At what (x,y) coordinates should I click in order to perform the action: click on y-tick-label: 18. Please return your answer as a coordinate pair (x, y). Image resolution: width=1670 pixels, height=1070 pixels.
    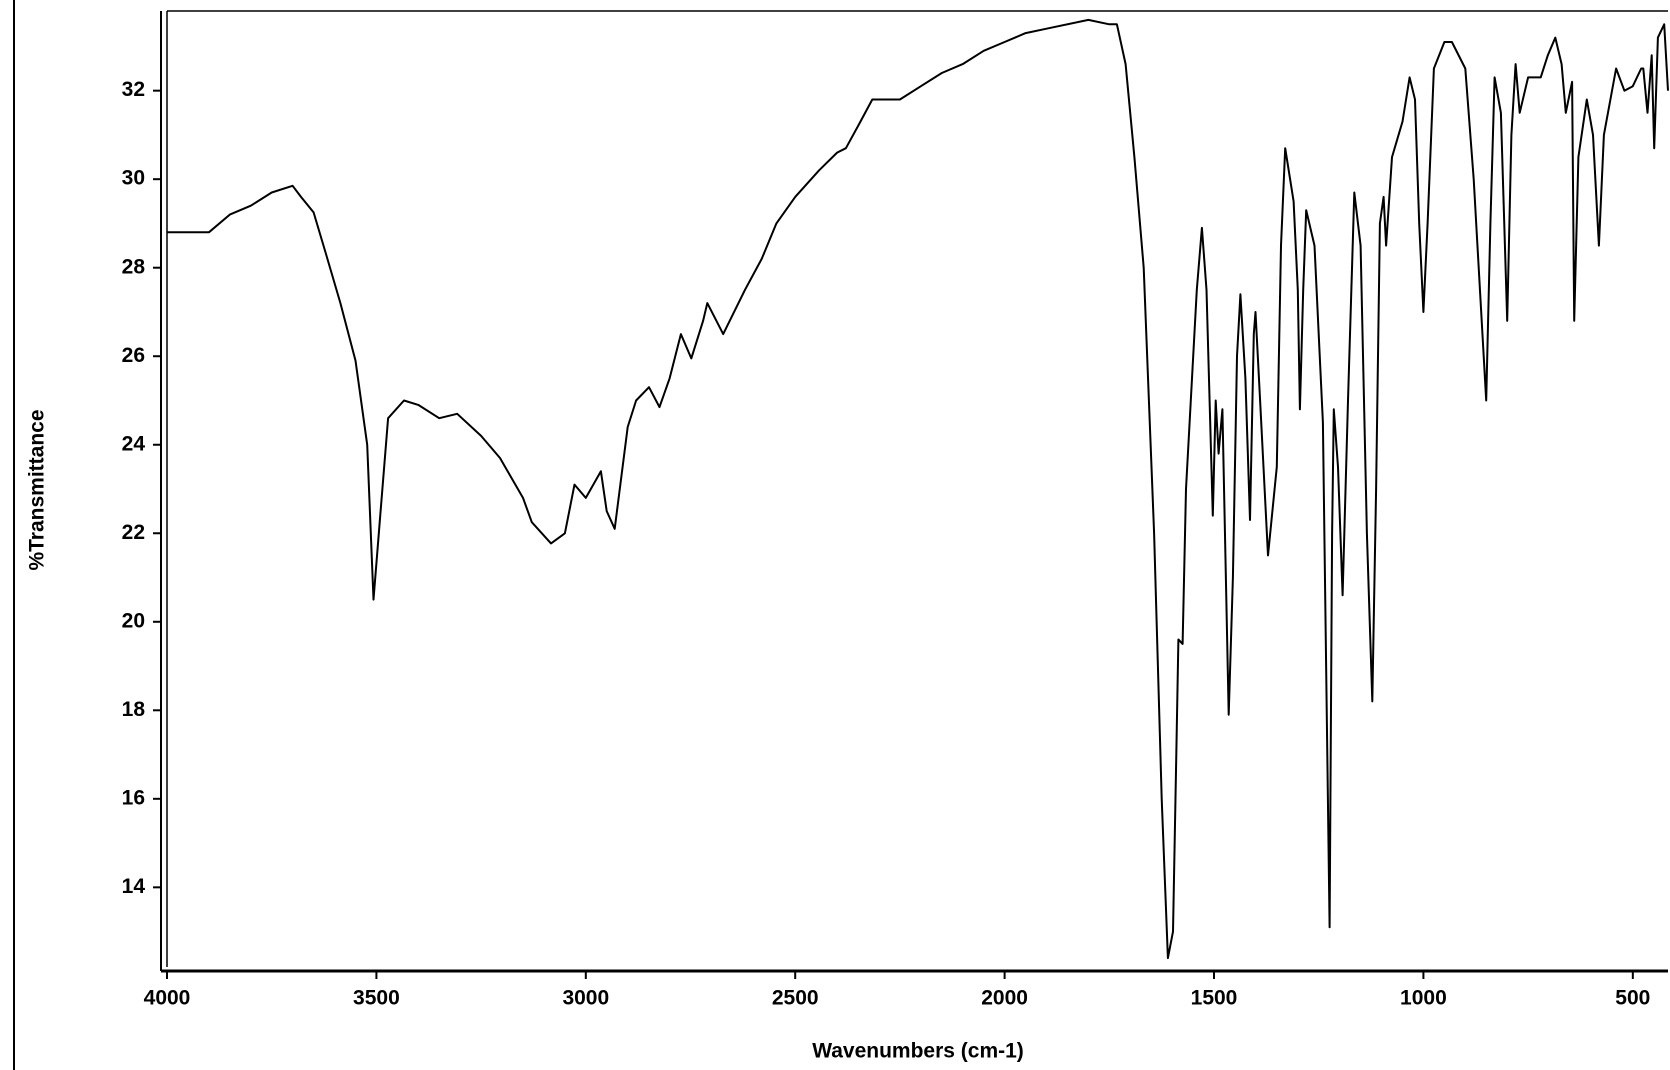
    Looking at the image, I should click on (134, 709).